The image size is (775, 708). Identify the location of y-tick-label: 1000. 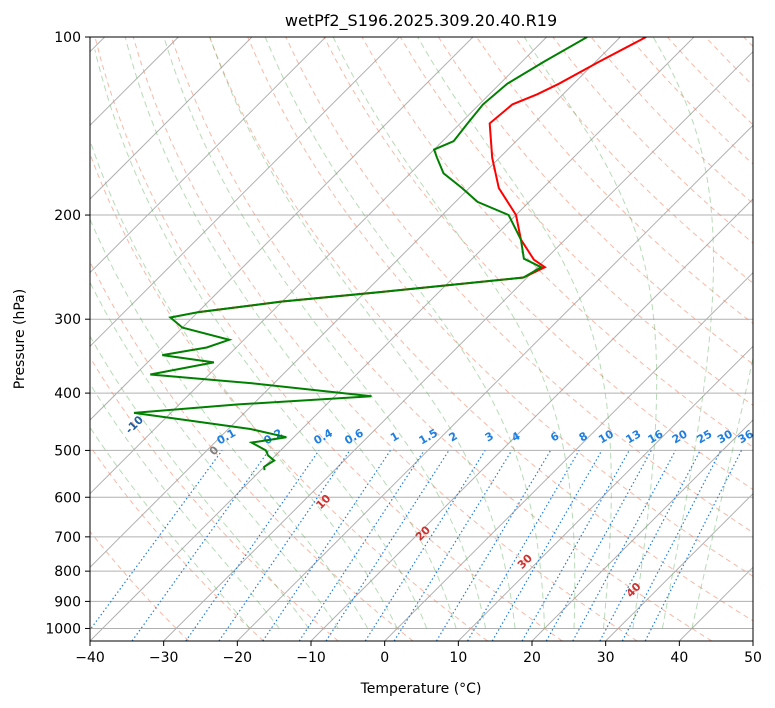
(63, 629).